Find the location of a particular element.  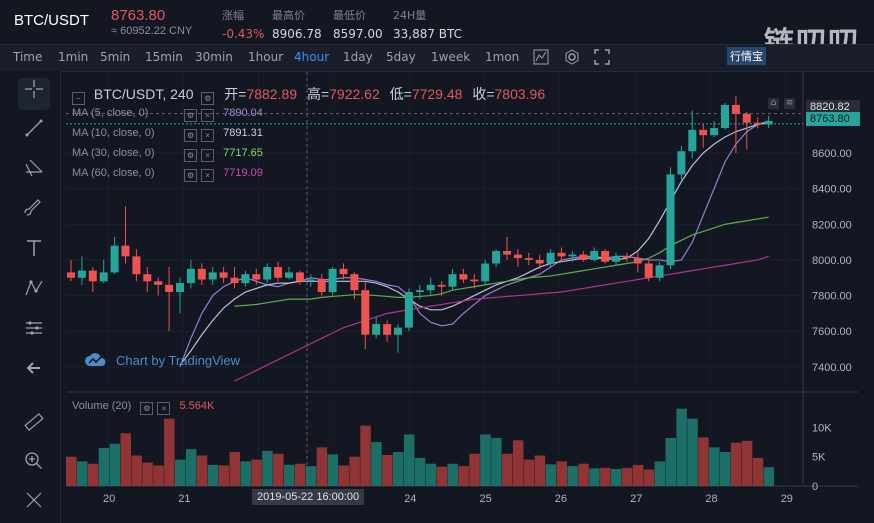

crosshair-icon is located at coordinates (34, 94).